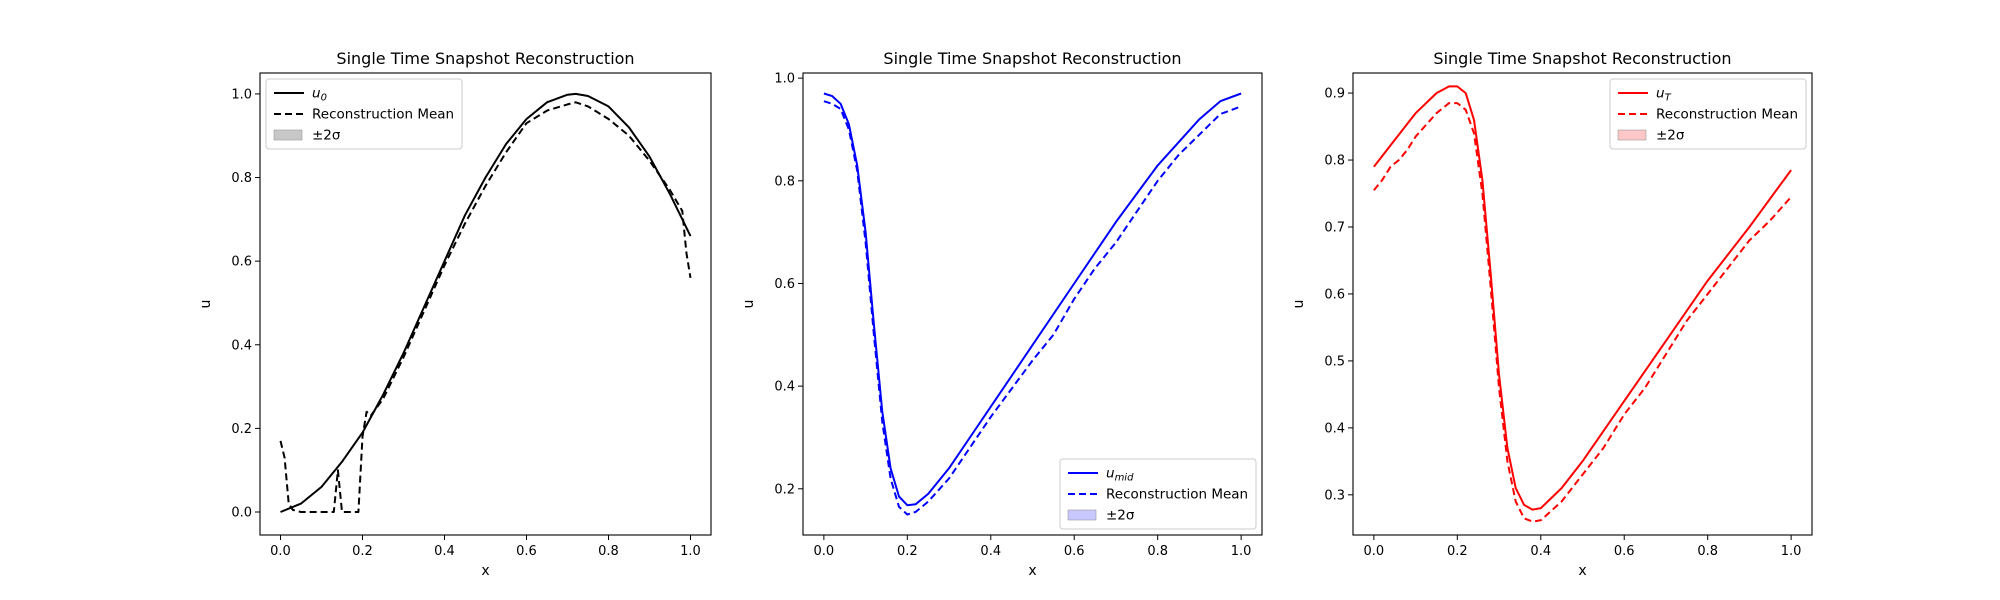 This screenshot has height=600, width=2000. I want to click on legend: u0 Reconstruction Mean ±2σ, so click(364, 114).